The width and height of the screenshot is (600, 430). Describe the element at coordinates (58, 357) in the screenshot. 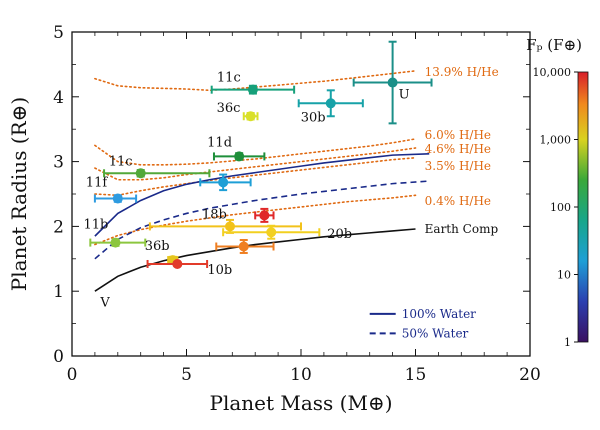

I see `y-tick-label: 0` at that location.